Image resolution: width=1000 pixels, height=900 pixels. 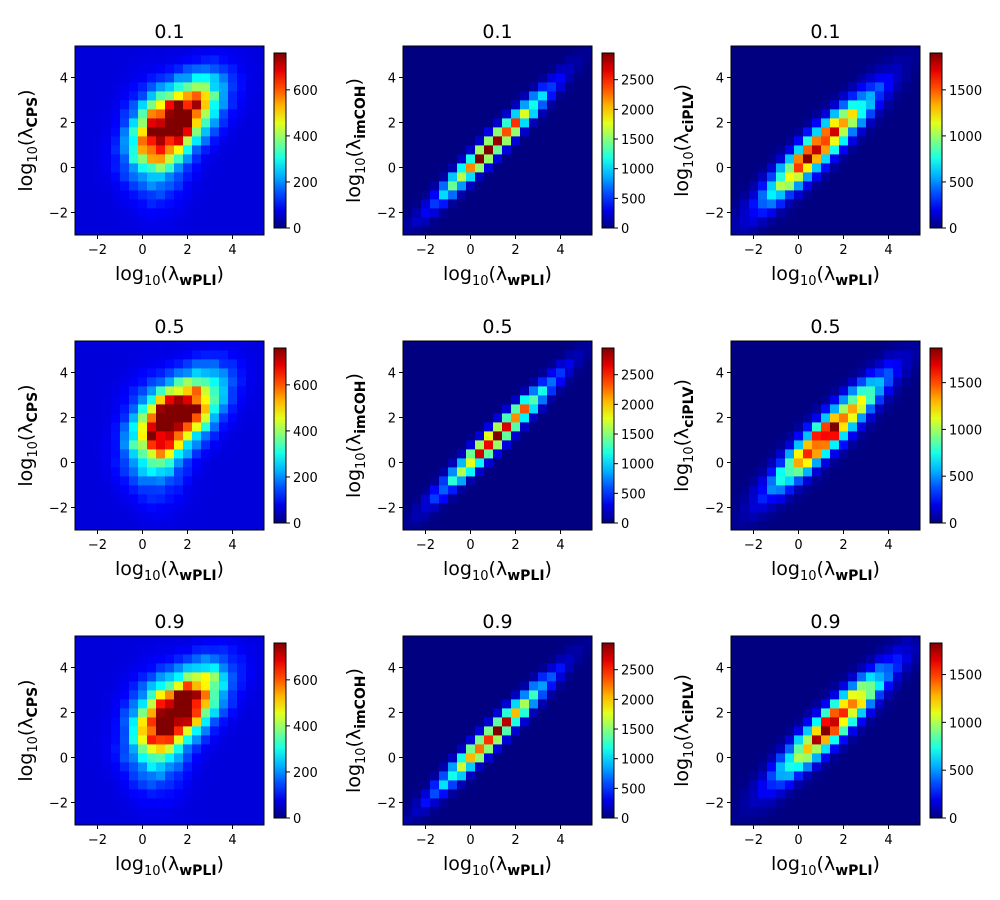 I want to click on colorbar-tick-label: 2000, so click(x=637, y=110).